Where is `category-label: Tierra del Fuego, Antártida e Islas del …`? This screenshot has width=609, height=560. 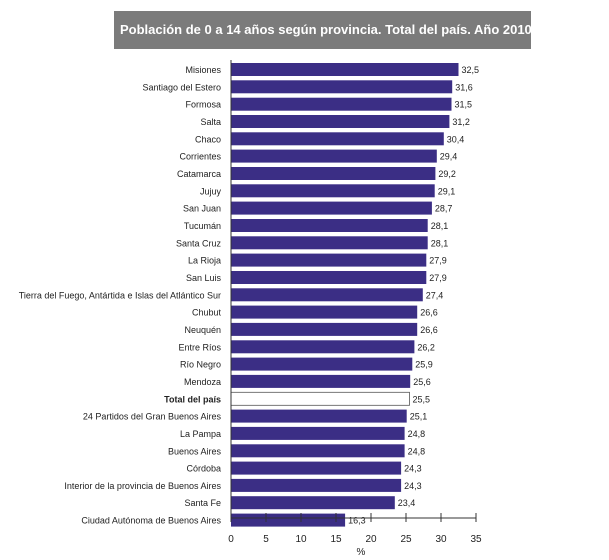
category-label: Tierra del Fuego, Antártida e Islas del … is located at coordinates (120, 295).